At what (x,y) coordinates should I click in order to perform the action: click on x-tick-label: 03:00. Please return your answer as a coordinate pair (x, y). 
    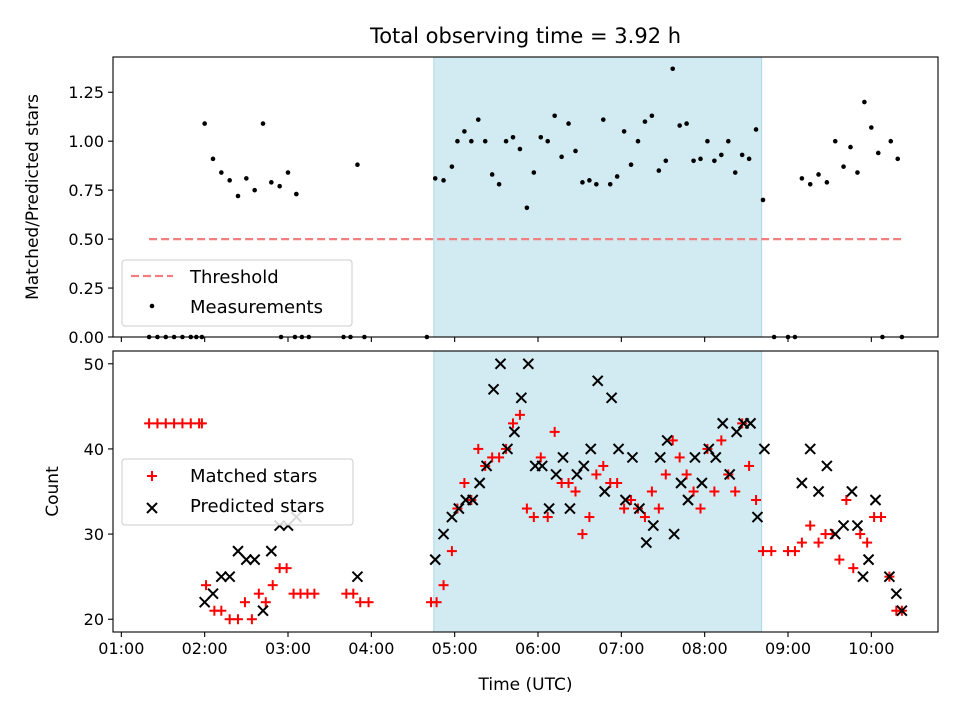
    Looking at the image, I should click on (288, 648).